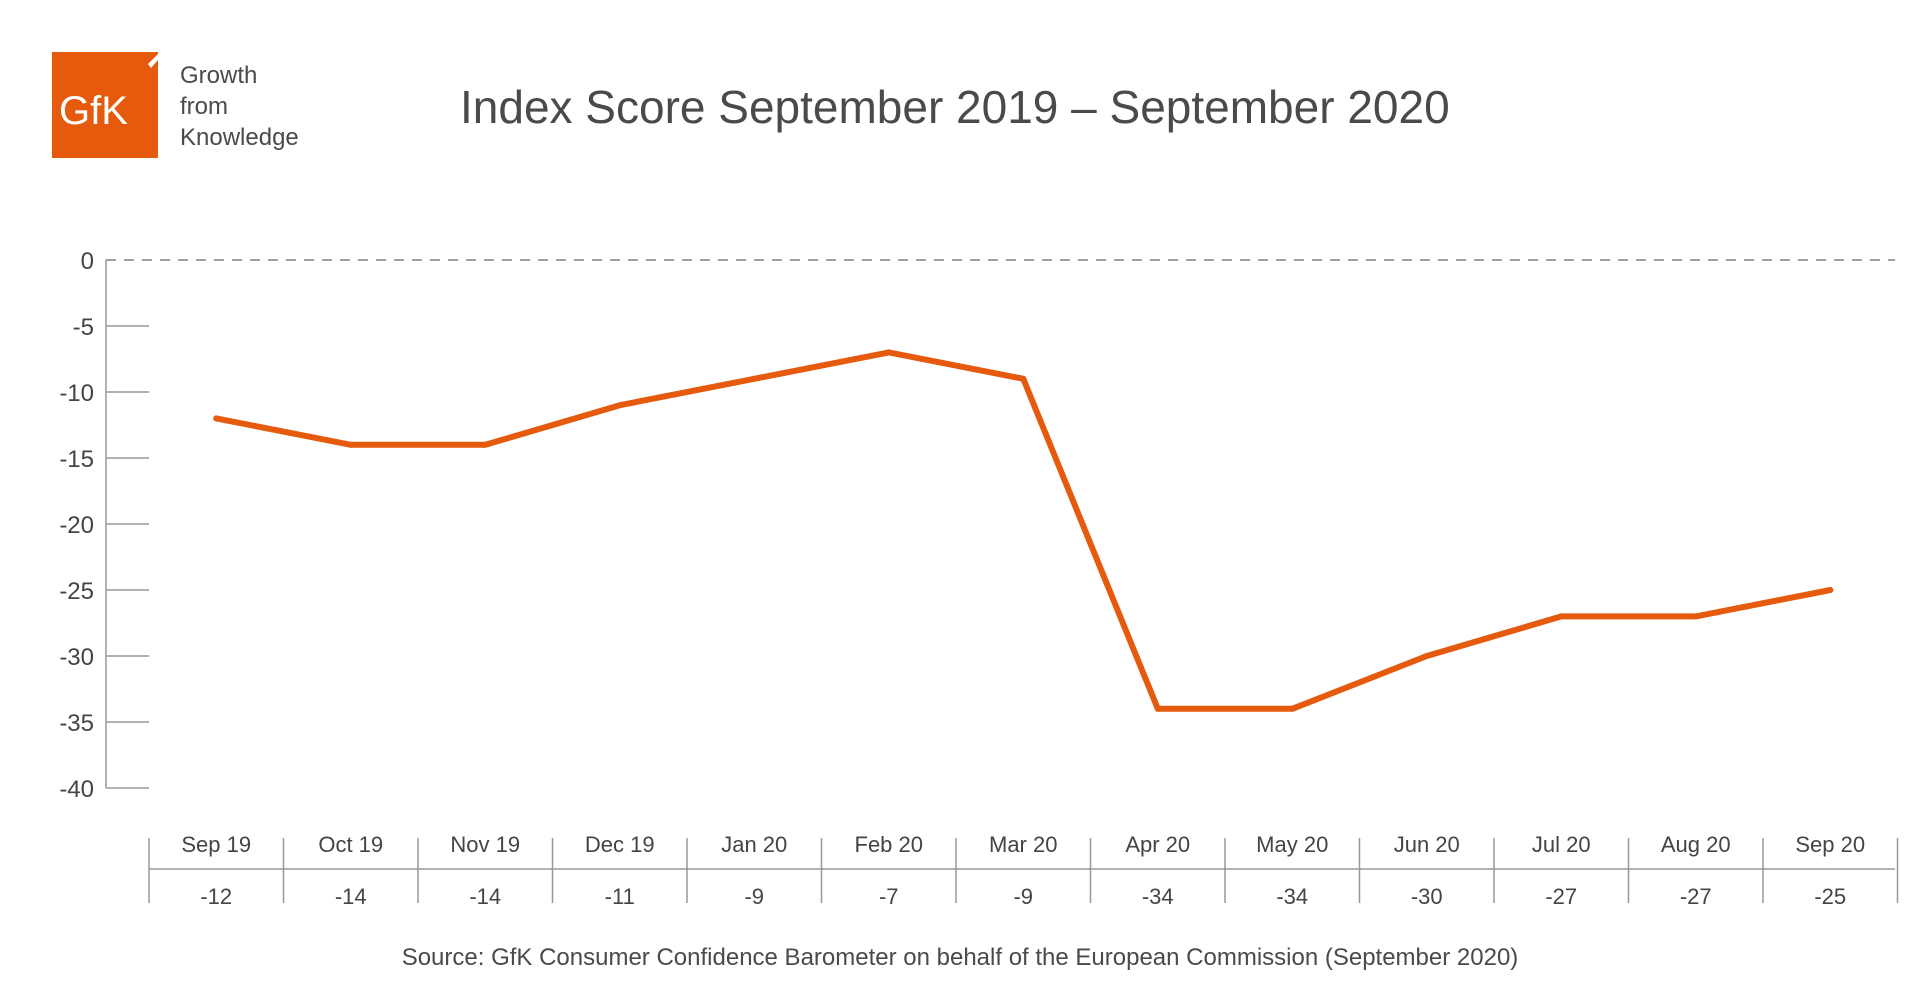 The height and width of the screenshot is (995, 1920). I want to click on y-tick-label: -30, so click(76, 657).